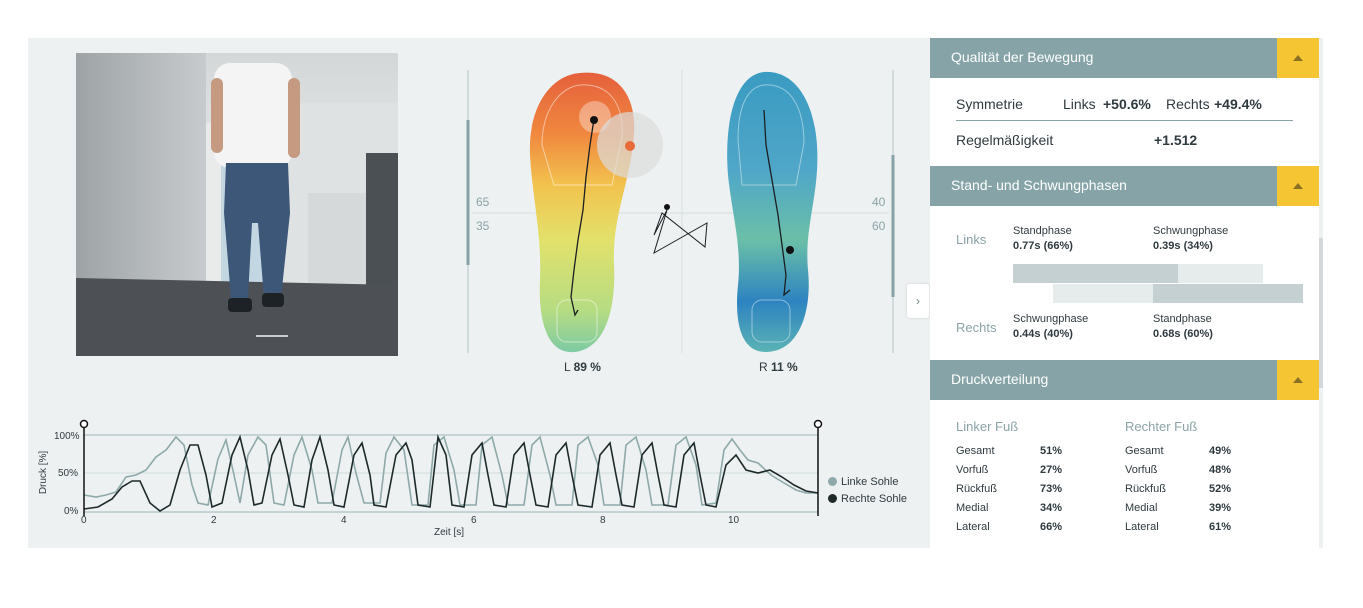 The height and width of the screenshot is (608, 1363). What do you see at coordinates (1124, 58) in the screenshot?
I see `quality-section-header: Qualität der Bewegung` at bounding box center [1124, 58].